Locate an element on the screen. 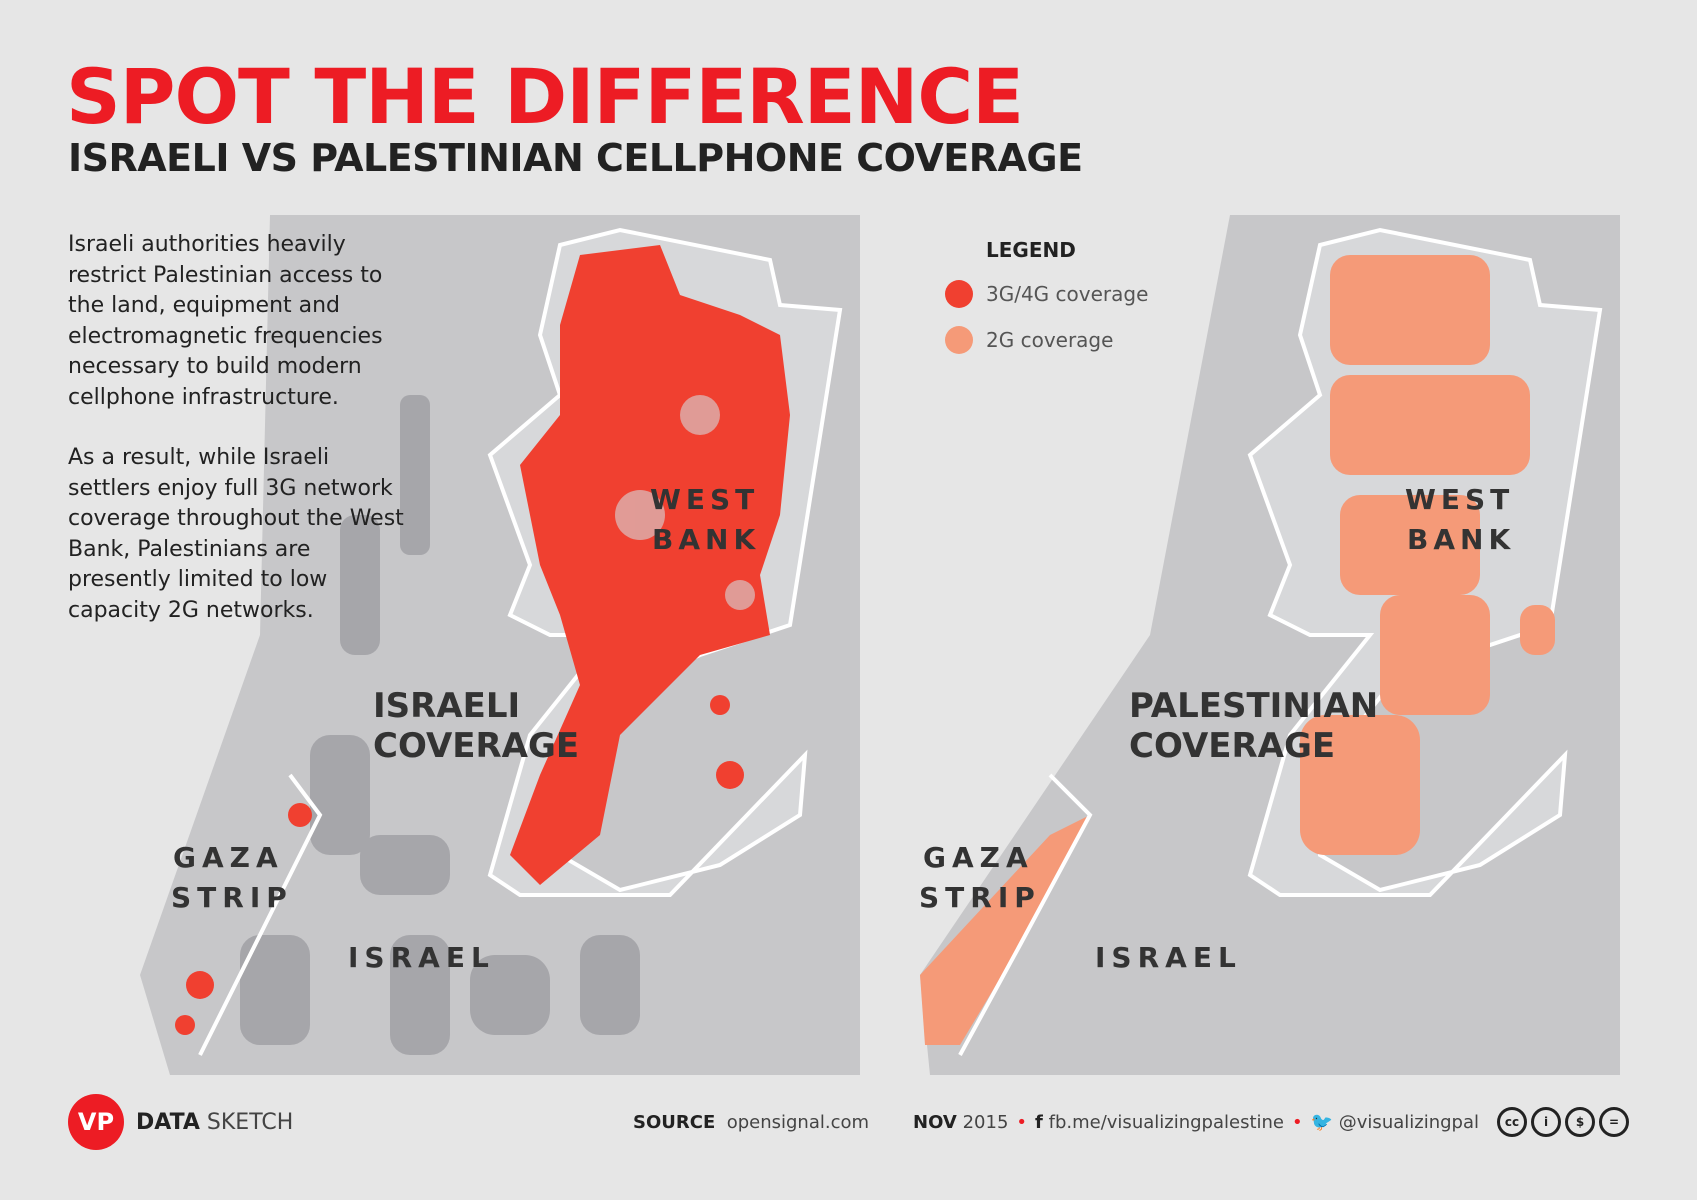  facebook-link: fb.me/visualizingpalestine is located at coordinates (1166, 1122).